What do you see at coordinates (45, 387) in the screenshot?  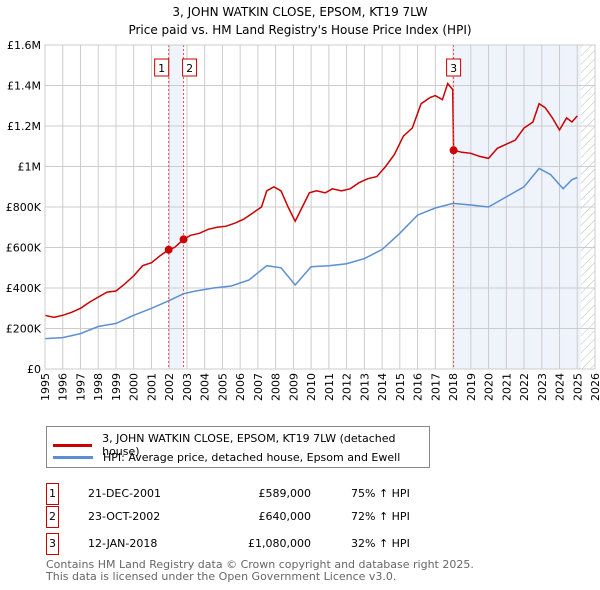 I see `x-tick-label: 1995` at bounding box center [45, 387].